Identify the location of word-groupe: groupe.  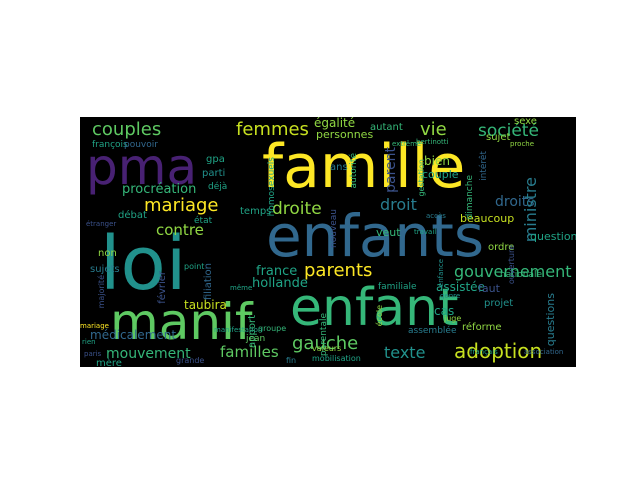
(272, 328).